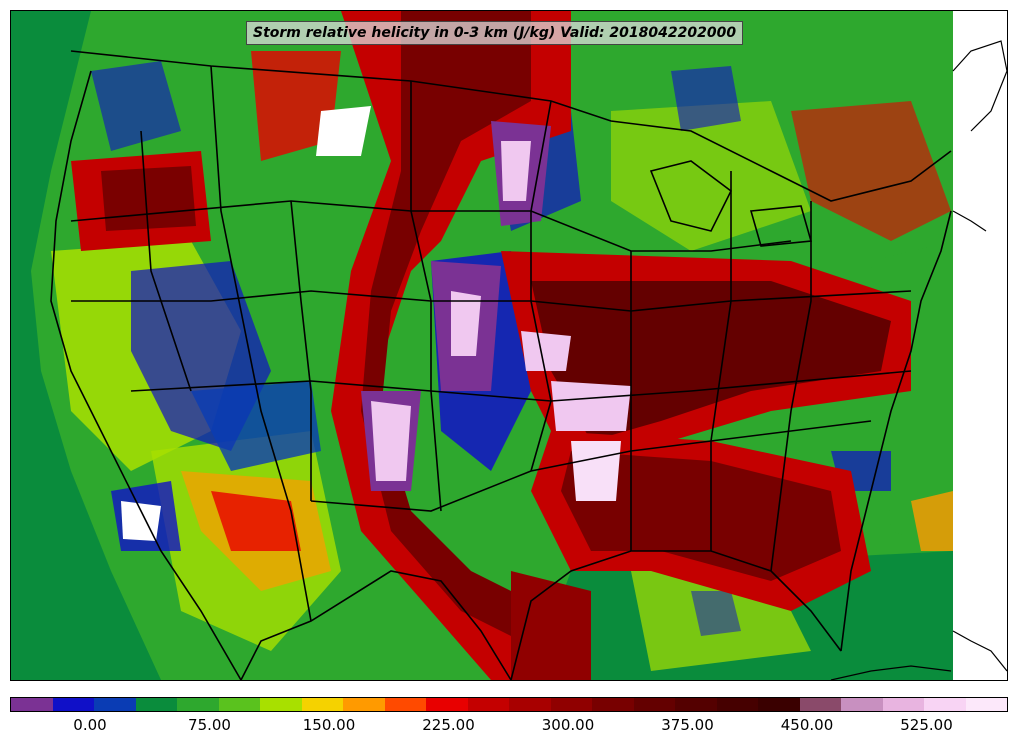 The width and height of the screenshot is (1018, 745). Describe the element at coordinates (141, 521) in the screenshot. I see `field-white-california` at that location.